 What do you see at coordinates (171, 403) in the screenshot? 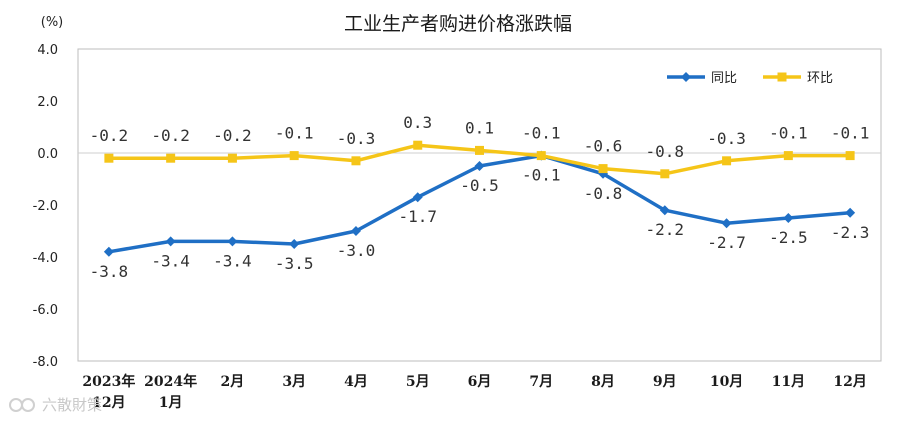
I see `x-tick-label: 1月` at bounding box center [171, 403].